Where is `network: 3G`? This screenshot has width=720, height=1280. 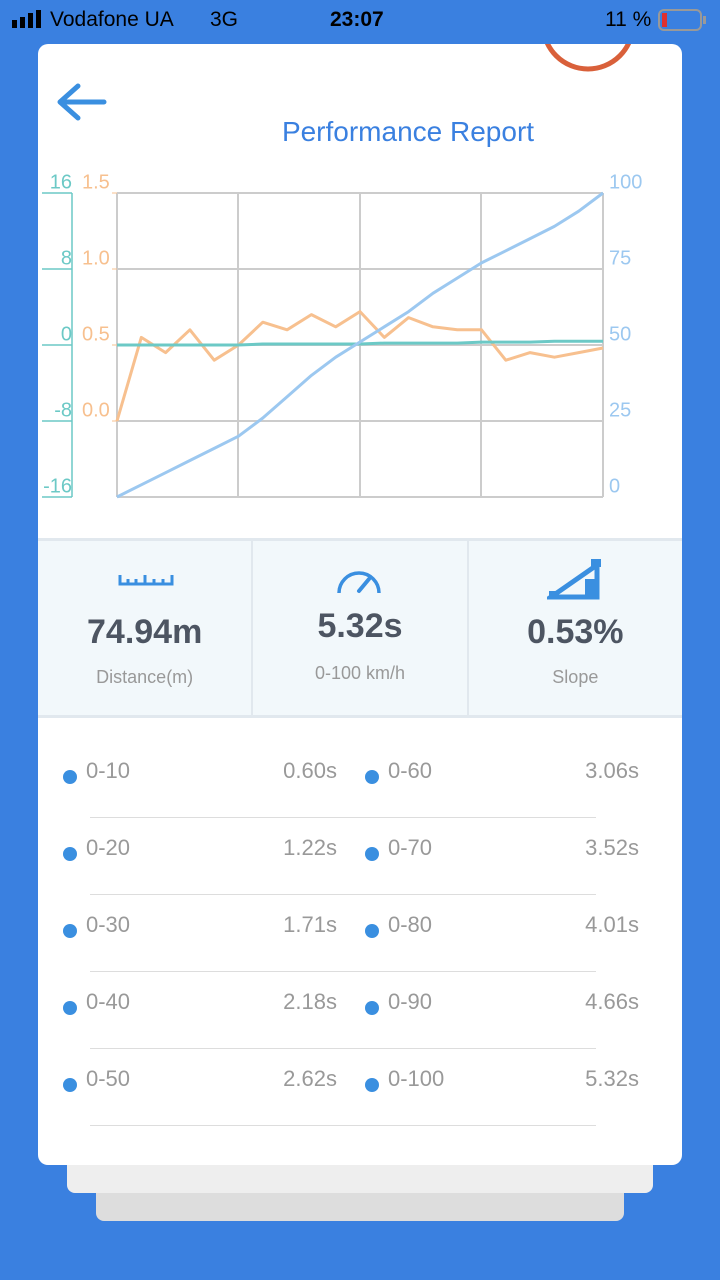
network: 3G is located at coordinates (224, 19).